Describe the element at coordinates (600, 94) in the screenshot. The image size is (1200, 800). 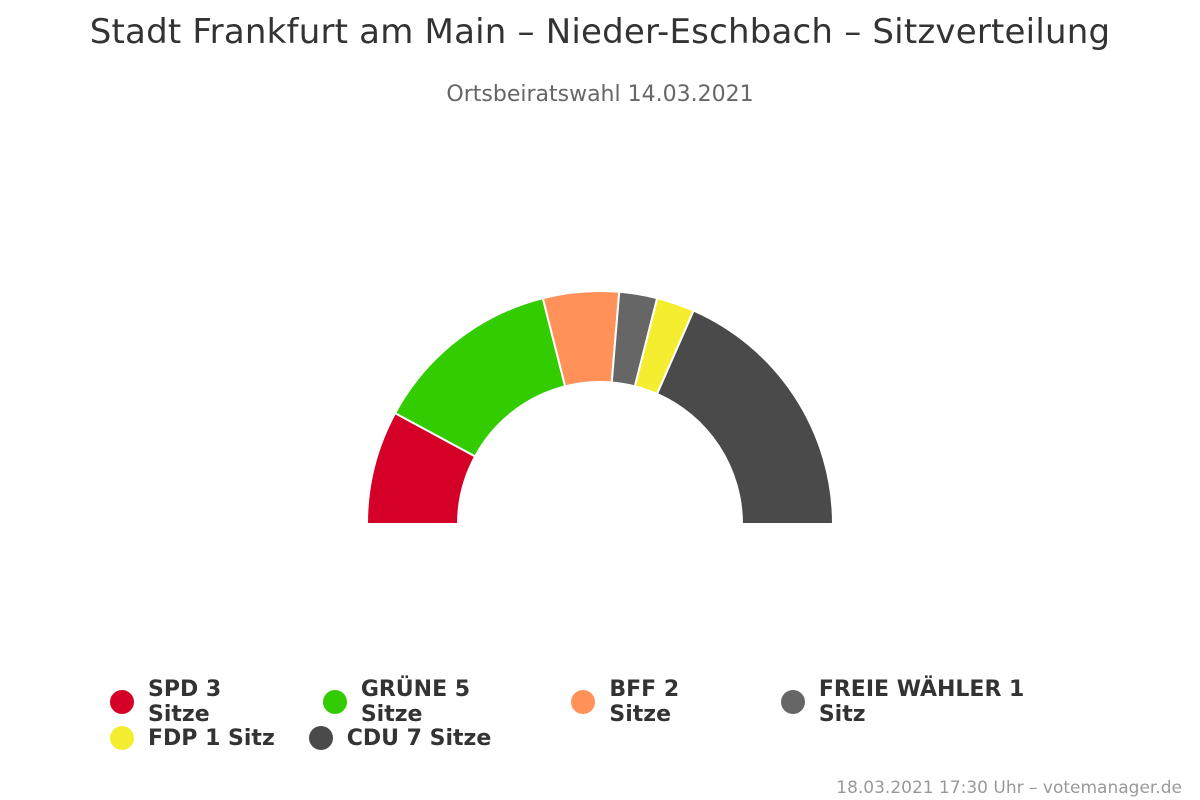
I see `chart-subtitle: Ortsbeiratswahl 14.03.2021` at that location.